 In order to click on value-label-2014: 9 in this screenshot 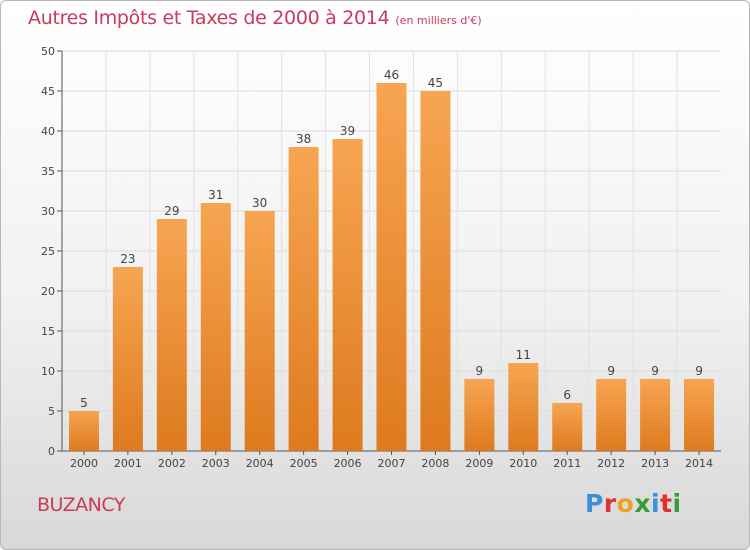, I will do `click(699, 371)`.